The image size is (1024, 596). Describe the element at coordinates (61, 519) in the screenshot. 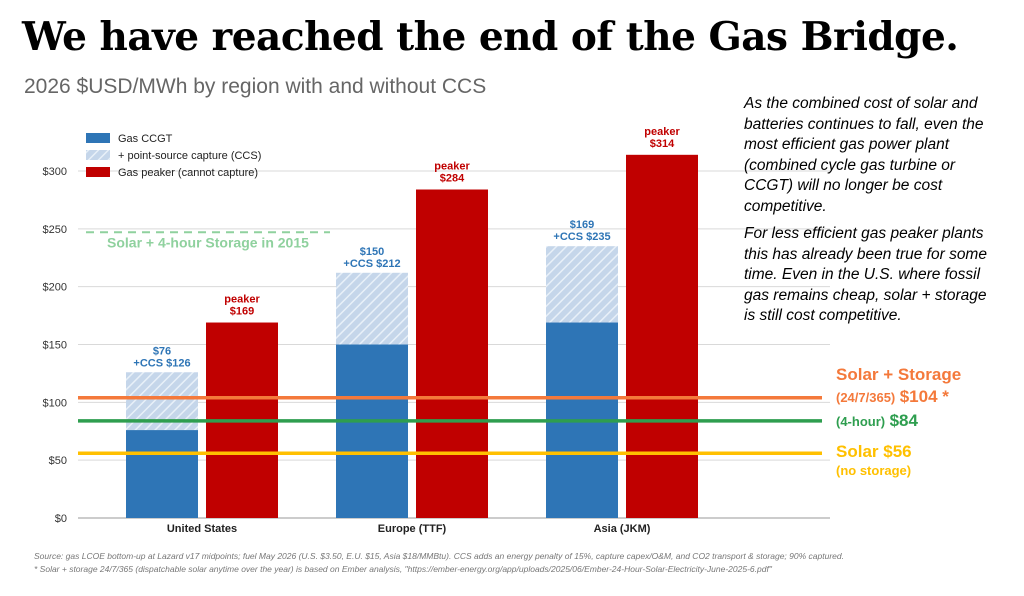

I see `y-tick-label: $0` at that location.